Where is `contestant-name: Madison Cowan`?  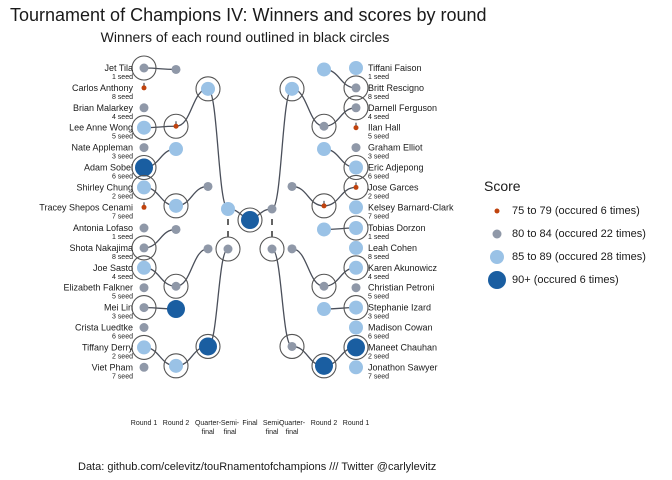 contestant-name: Madison Cowan is located at coordinates (400, 328).